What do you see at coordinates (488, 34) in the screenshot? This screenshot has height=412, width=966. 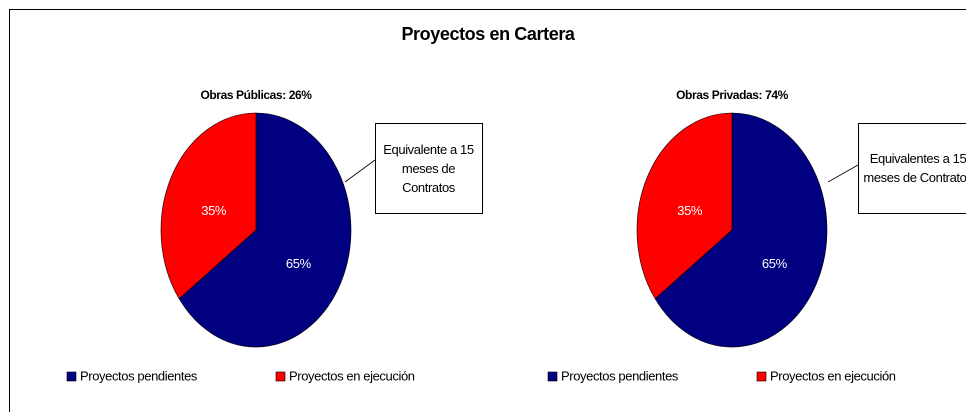 I see `chart-title: Proyectos en Cartera` at bounding box center [488, 34].